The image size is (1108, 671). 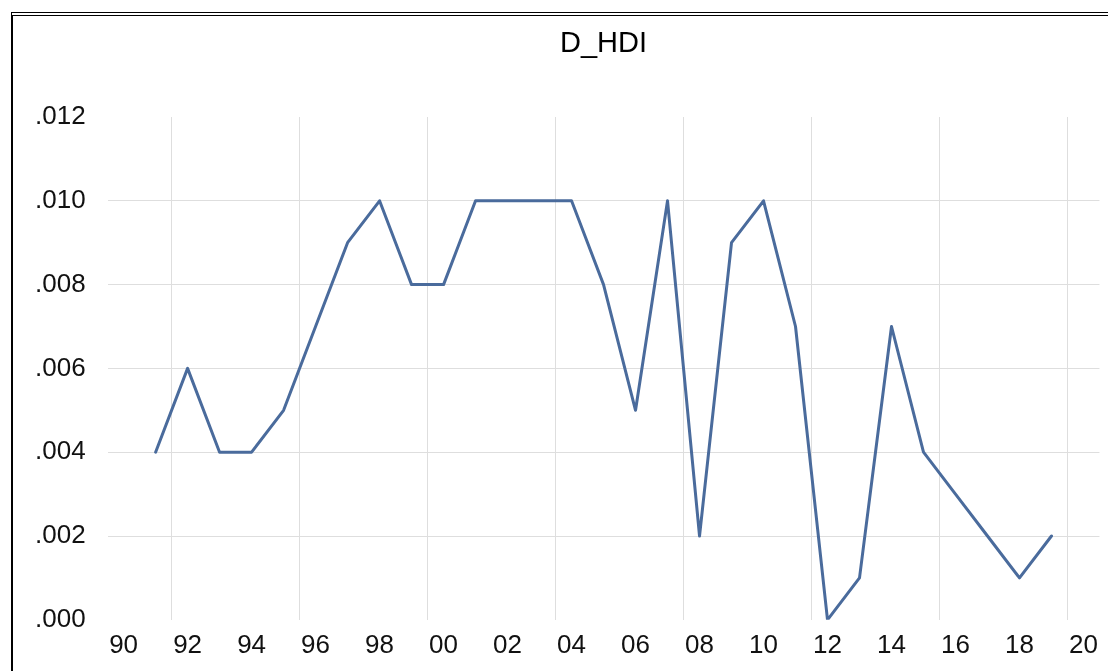 I want to click on y-tick-label: .008, so click(x=60, y=282).